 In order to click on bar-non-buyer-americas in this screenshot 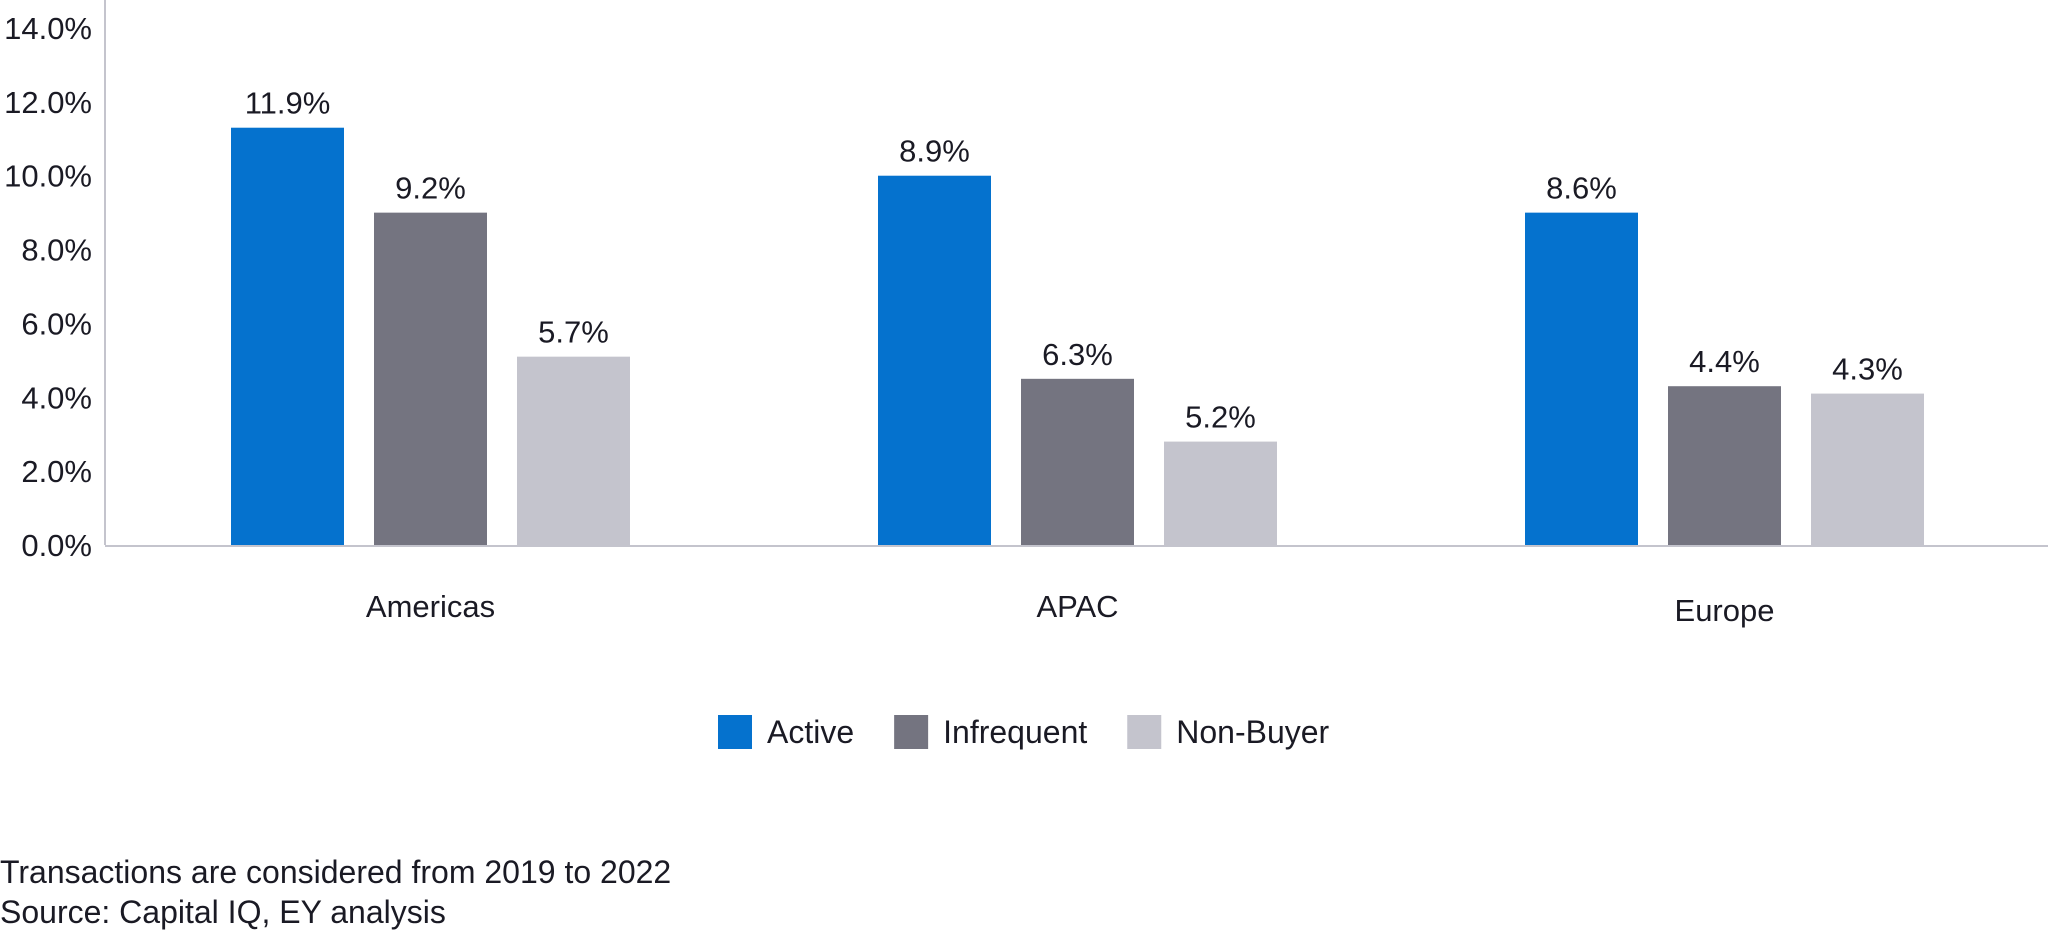, I will do `click(573, 450)`.